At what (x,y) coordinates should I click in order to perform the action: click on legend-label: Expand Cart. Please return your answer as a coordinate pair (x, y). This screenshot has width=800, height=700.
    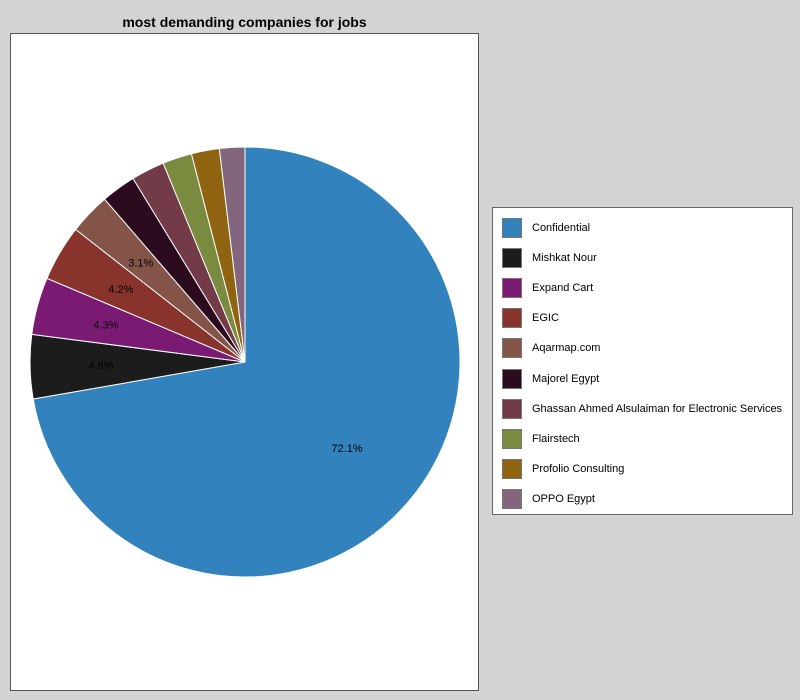
    Looking at the image, I should click on (563, 288).